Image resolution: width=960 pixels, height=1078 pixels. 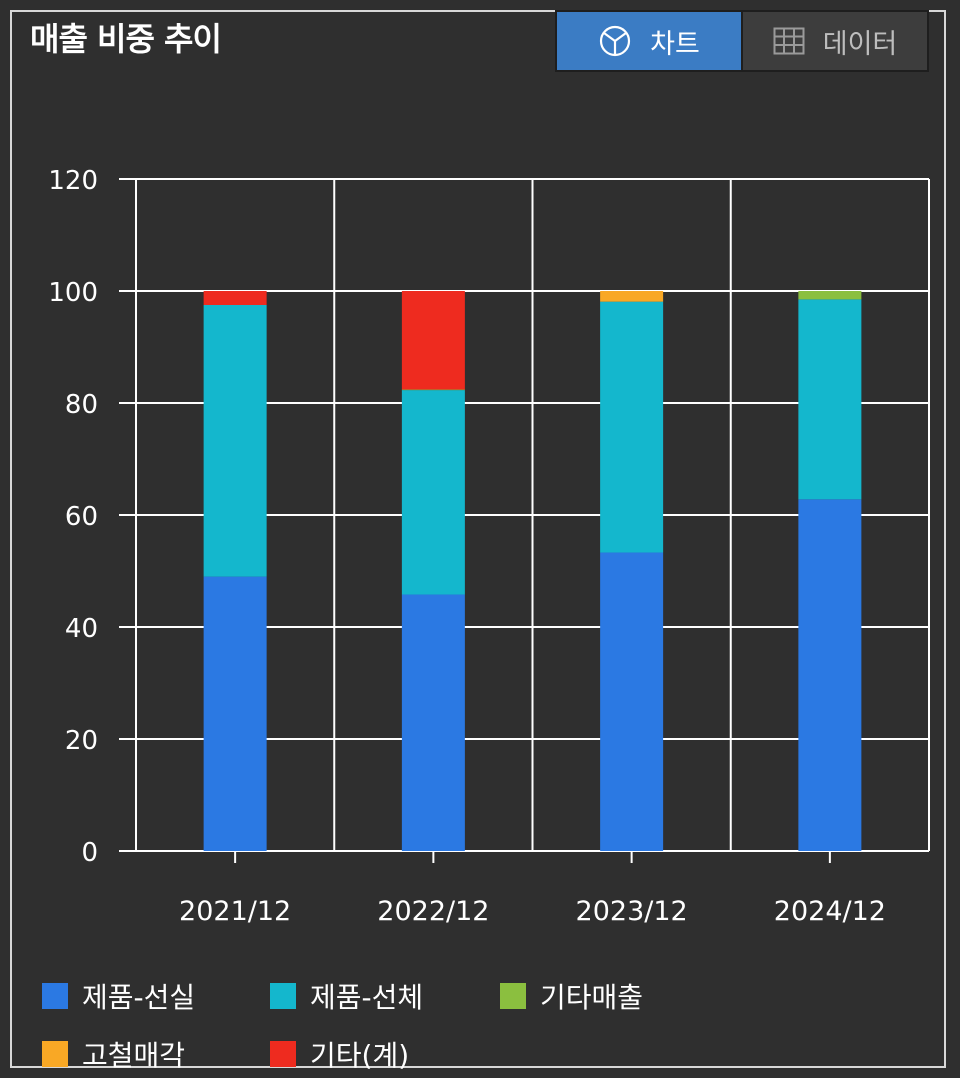 What do you see at coordinates (73, 181) in the screenshot?
I see `y-tick-label: 120` at bounding box center [73, 181].